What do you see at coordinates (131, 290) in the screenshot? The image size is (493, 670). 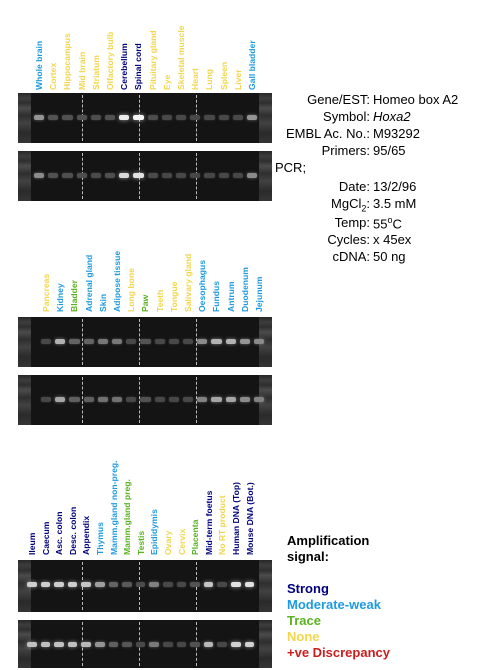 I see `lane-label-text: Long bone` at bounding box center [131, 290].